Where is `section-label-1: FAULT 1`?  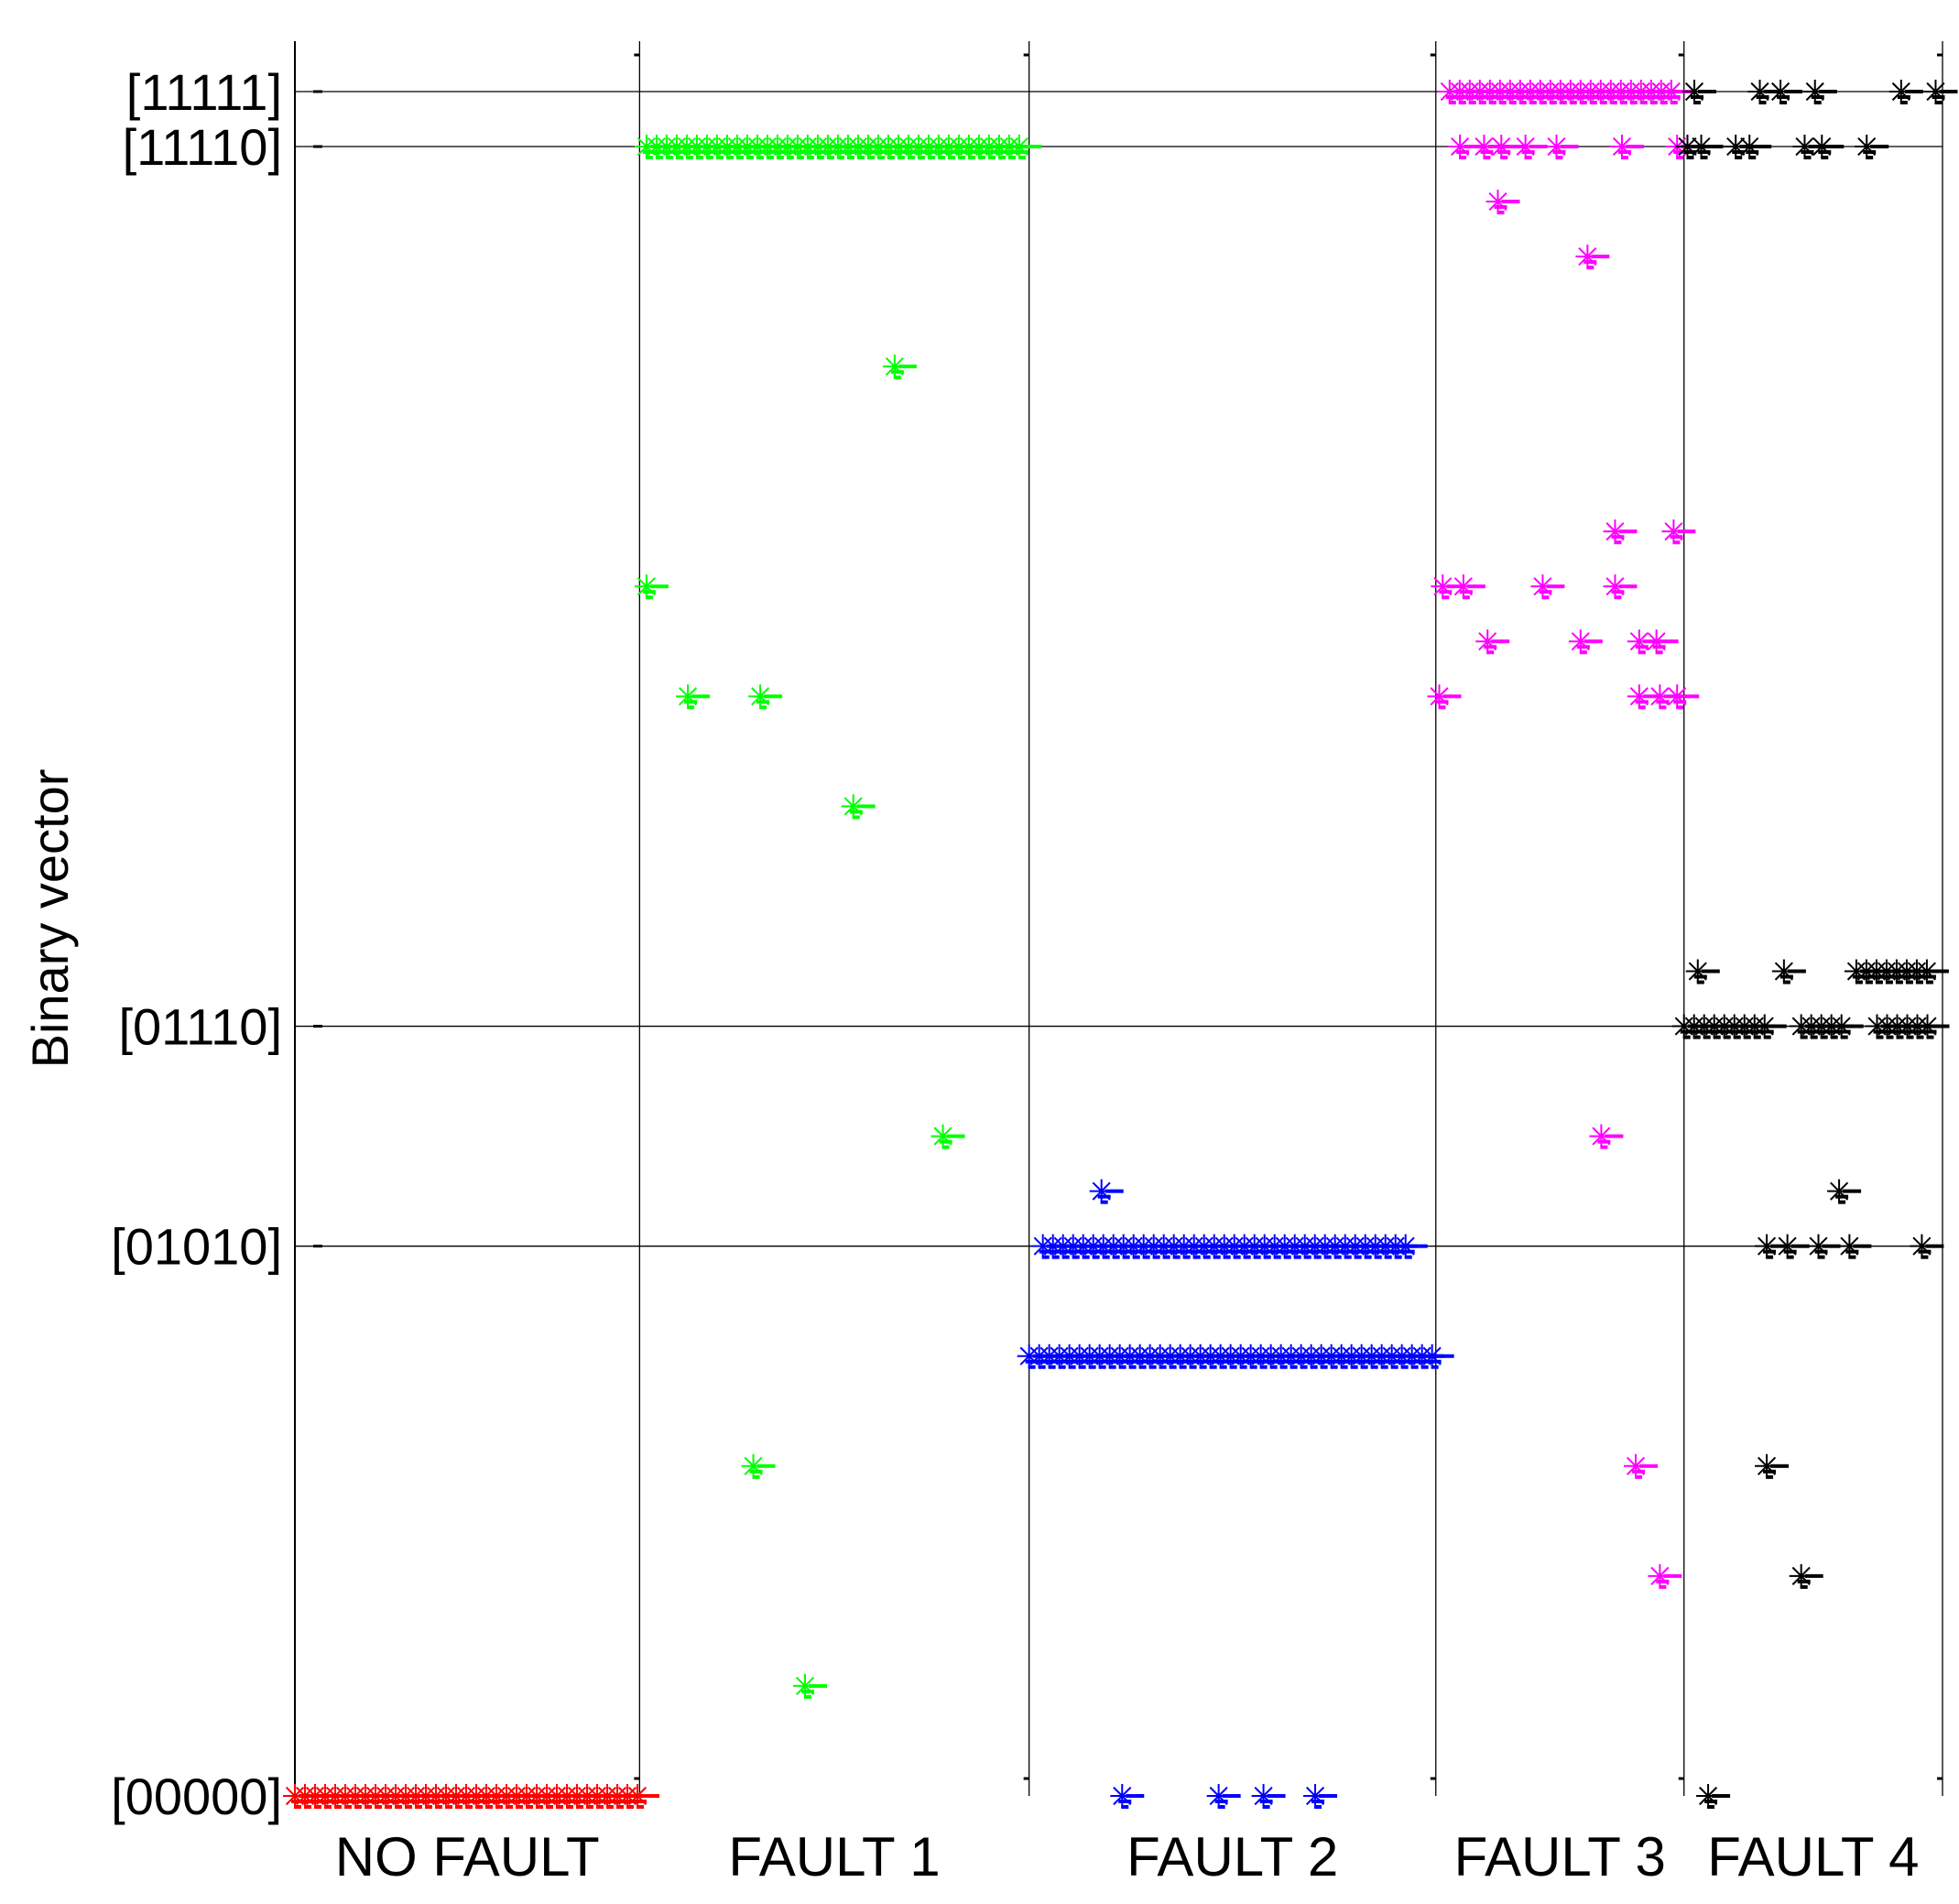 section-label-1: FAULT 1 is located at coordinates (834, 1857).